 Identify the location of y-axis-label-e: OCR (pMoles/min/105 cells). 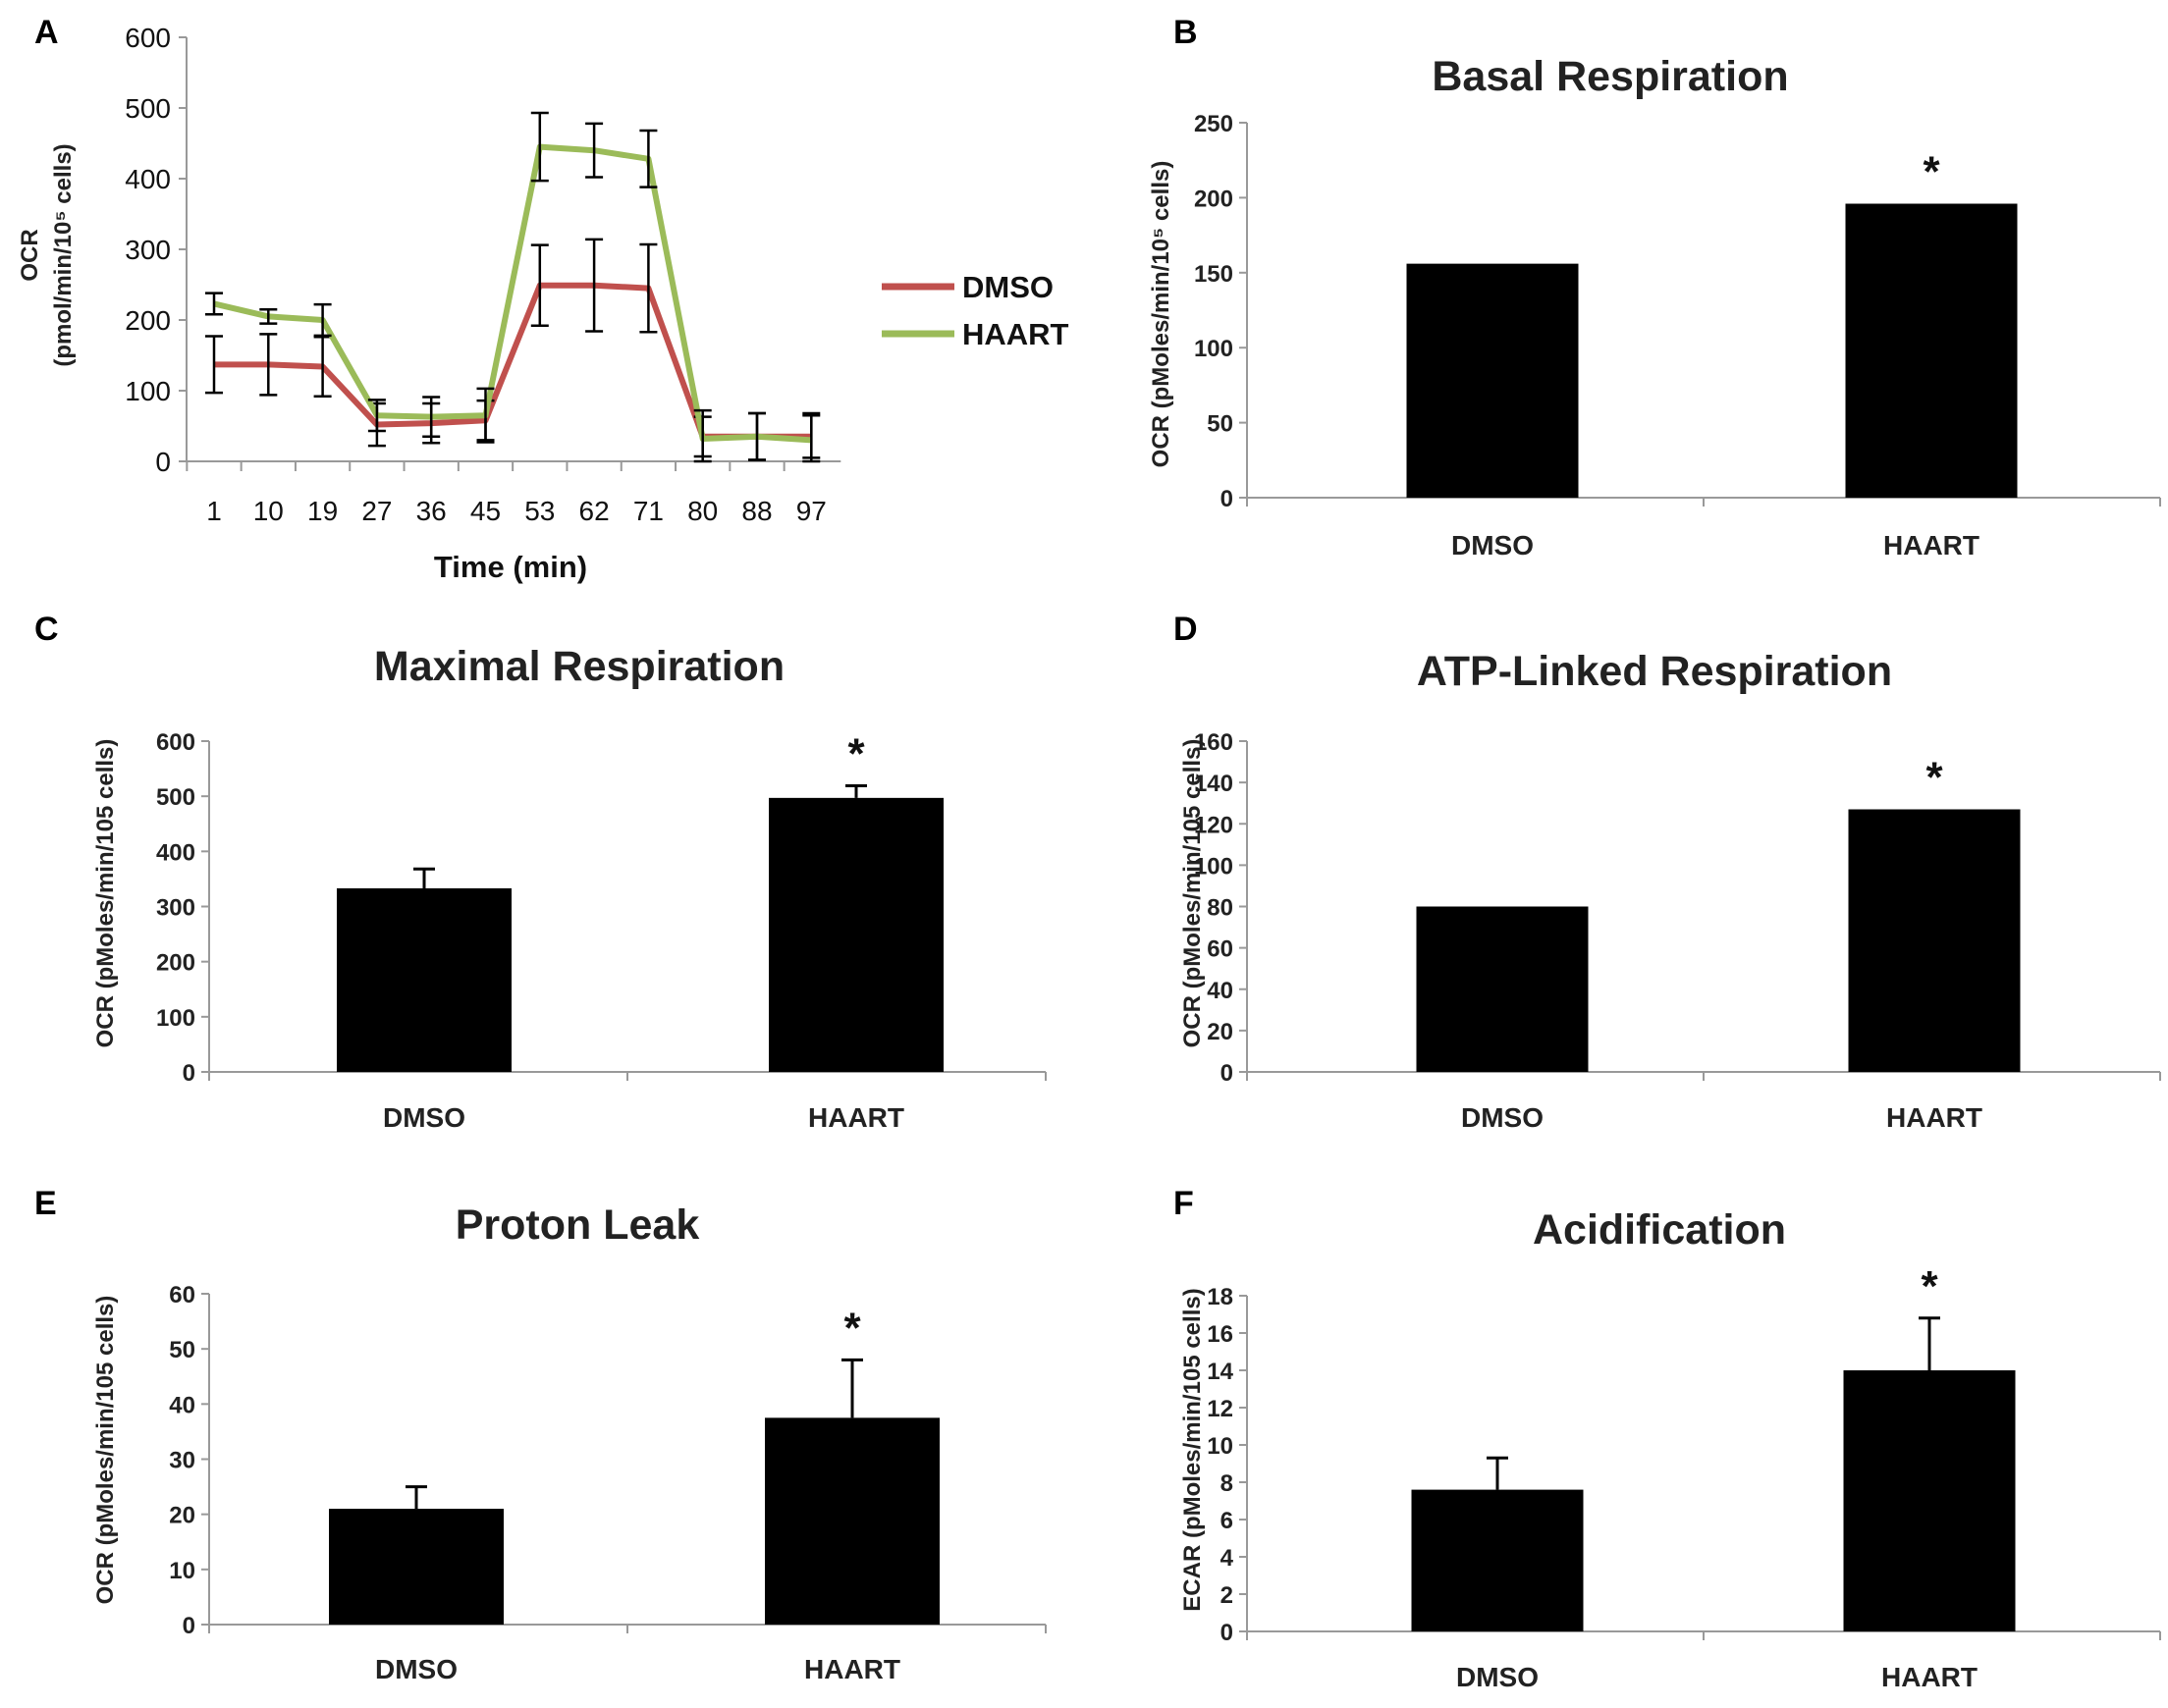
(105, 1450).